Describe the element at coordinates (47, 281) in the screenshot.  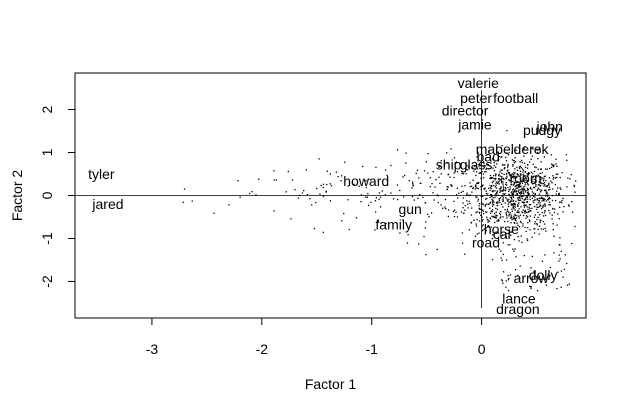
I see `y-tick-label: -2` at that location.